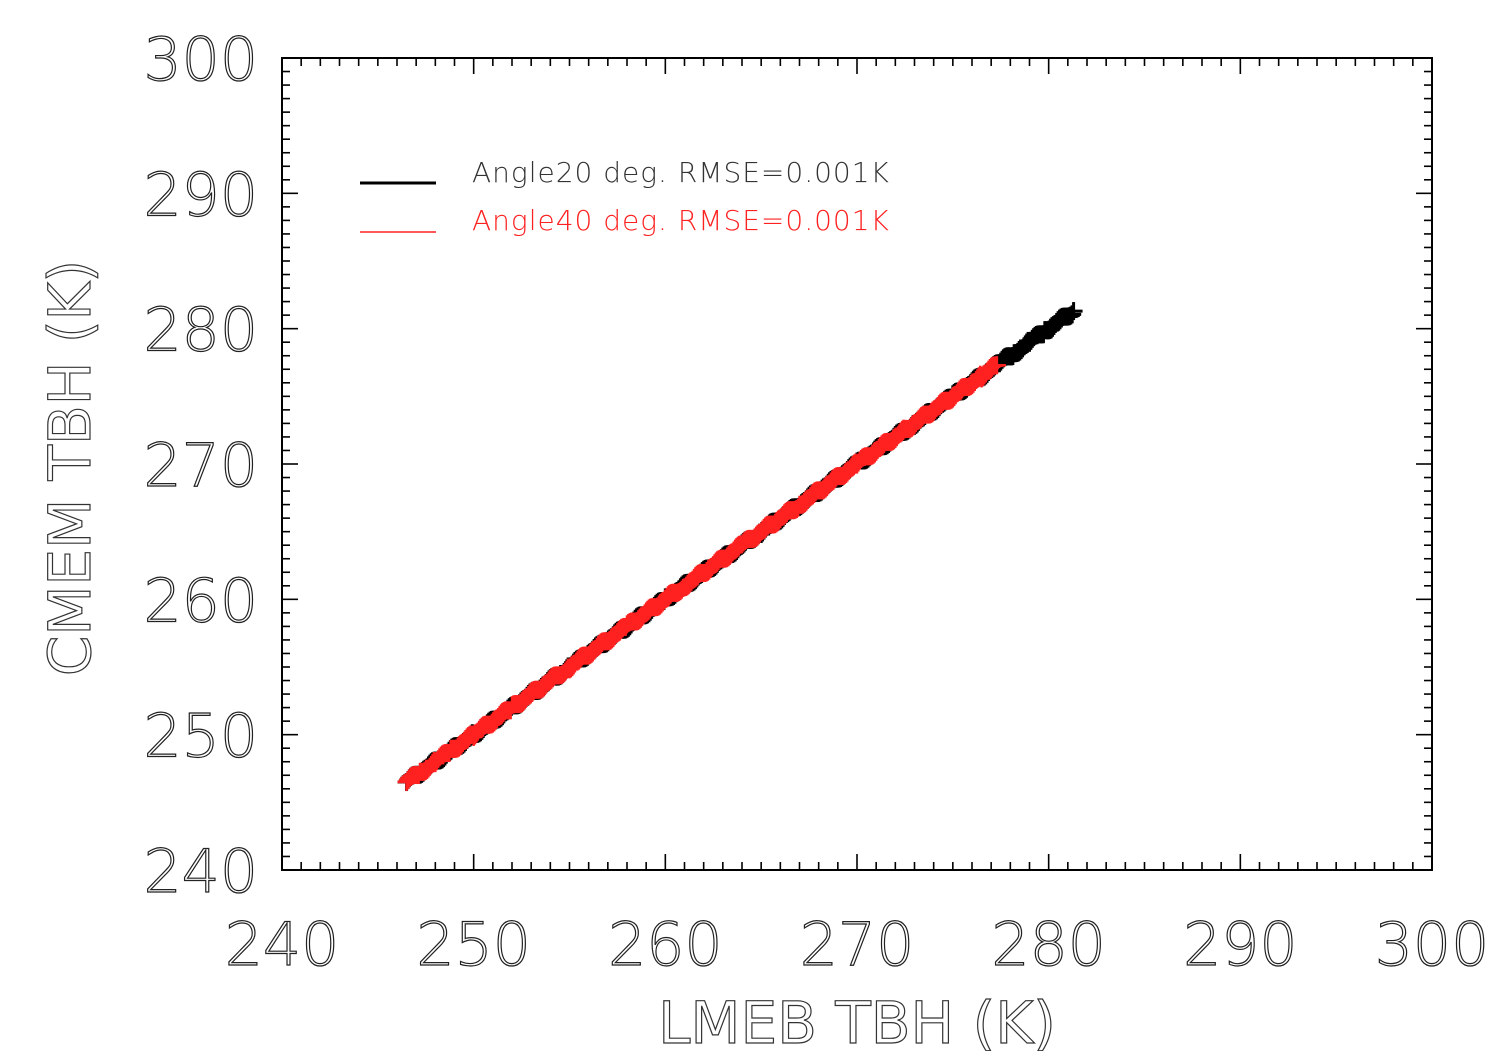 The width and height of the screenshot is (1492, 1051). What do you see at coordinates (282, 945) in the screenshot?
I see `x-tick-label: 240` at bounding box center [282, 945].